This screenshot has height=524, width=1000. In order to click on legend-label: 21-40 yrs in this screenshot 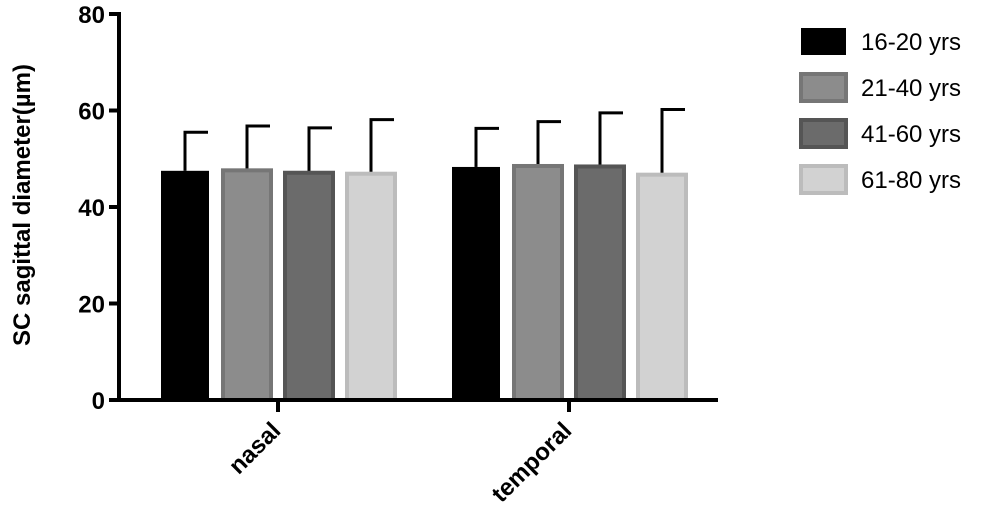, I will do `click(911, 88)`.